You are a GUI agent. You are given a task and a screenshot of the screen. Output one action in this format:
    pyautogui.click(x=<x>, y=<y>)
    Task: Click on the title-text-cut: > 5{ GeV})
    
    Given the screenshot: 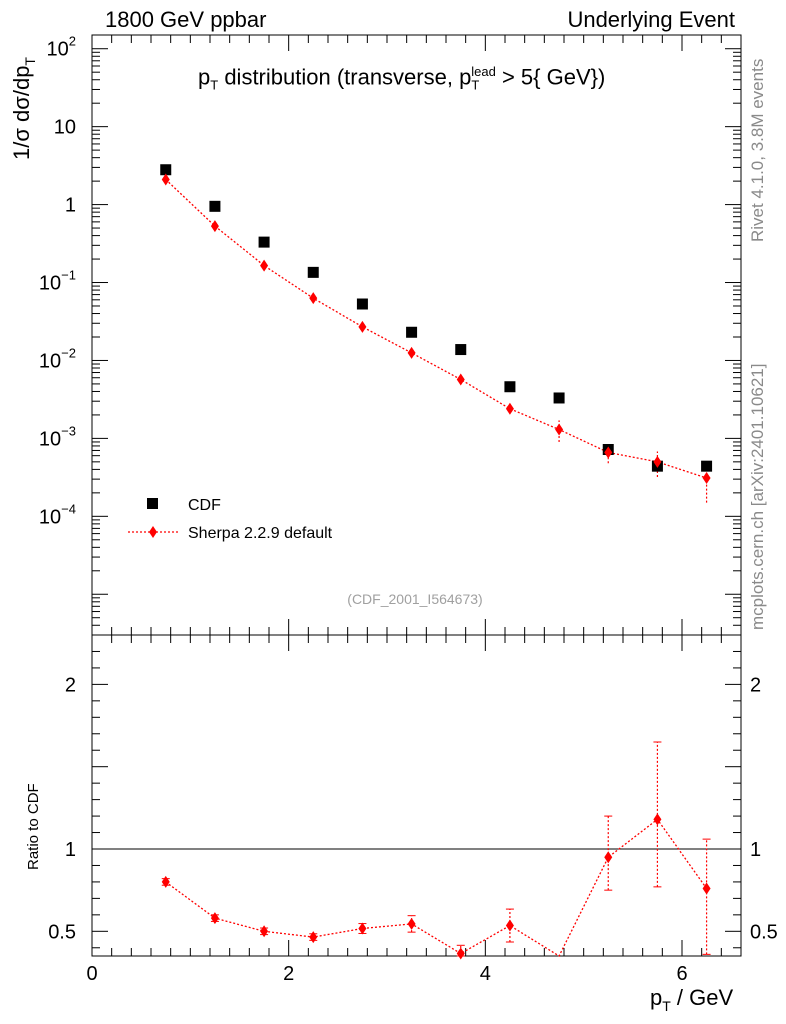 What is the action you would take?
    pyautogui.click(x=550, y=77)
    